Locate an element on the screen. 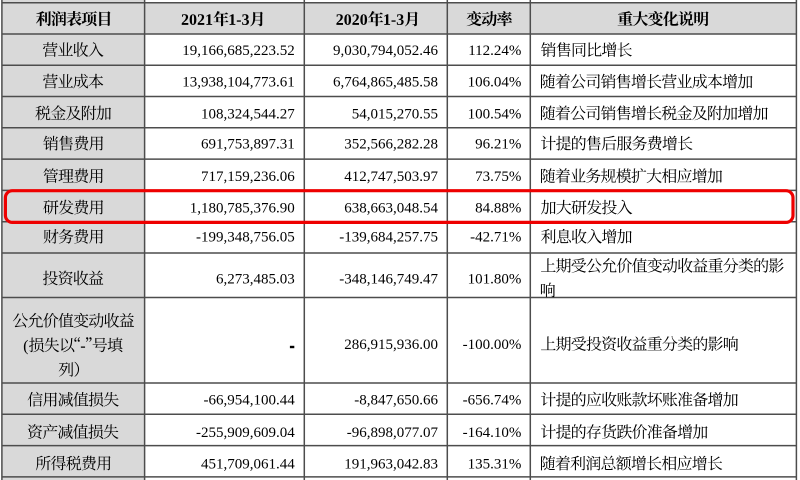 This screenshot has height=480, width=800. svg-text: -348,146,749.47 is located at coordinates (388, 279).